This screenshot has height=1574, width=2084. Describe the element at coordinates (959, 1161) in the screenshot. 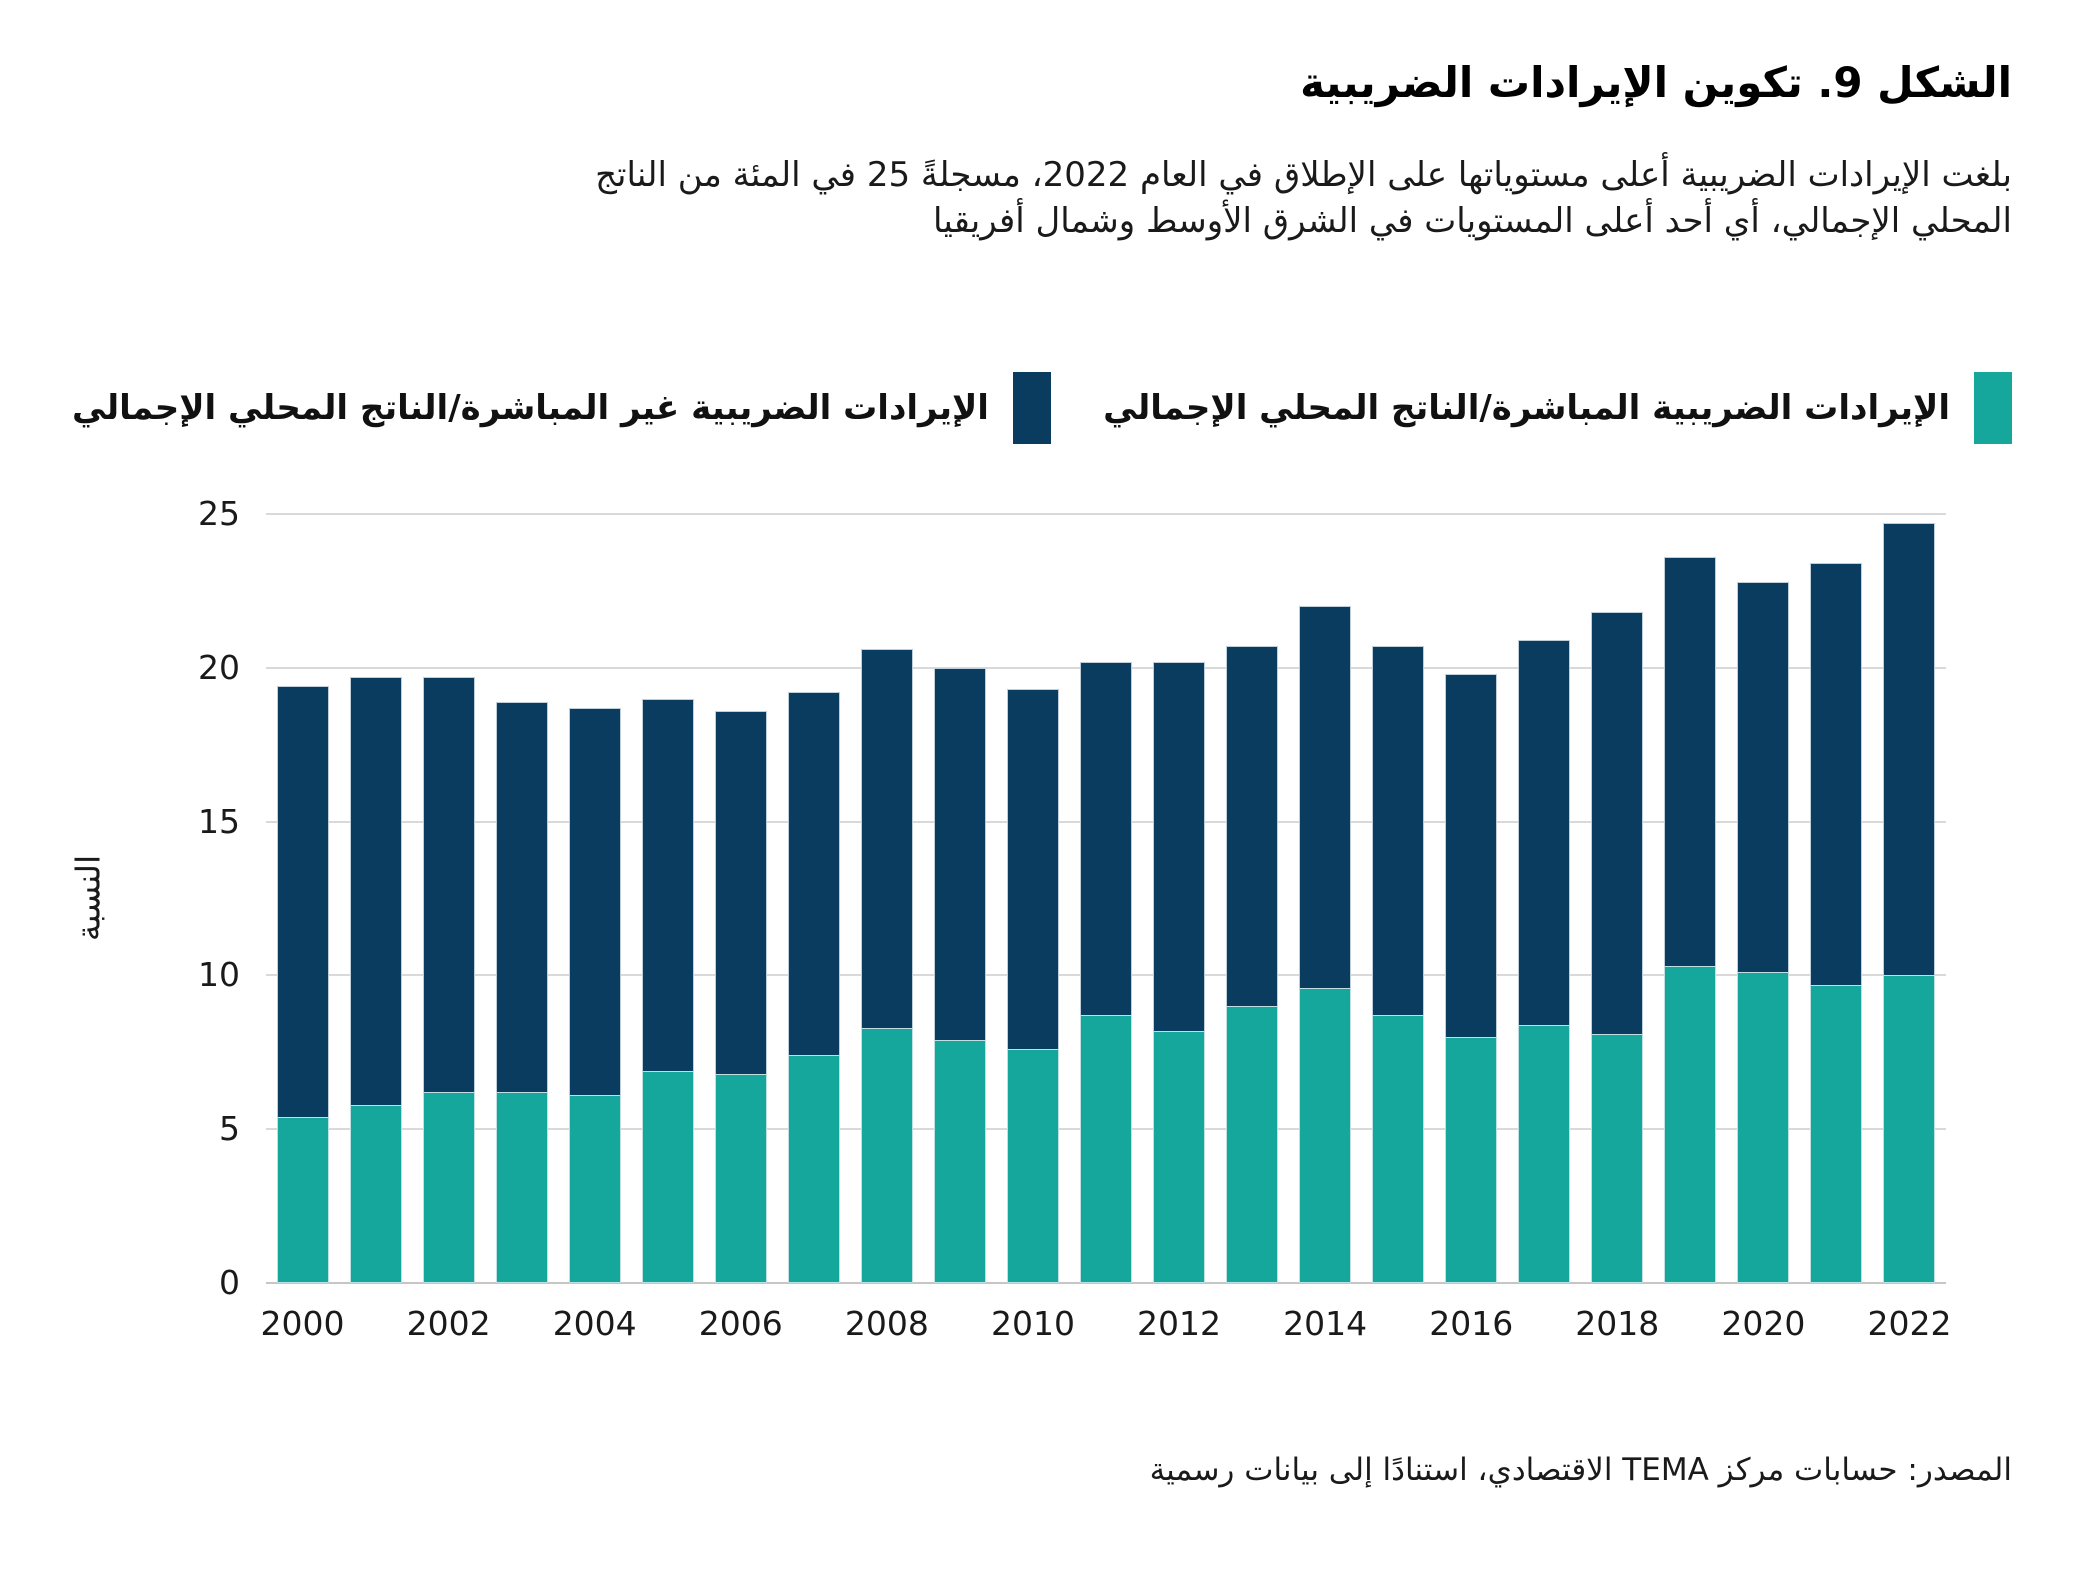

I see `bar-2009-direct-segment` at that location.